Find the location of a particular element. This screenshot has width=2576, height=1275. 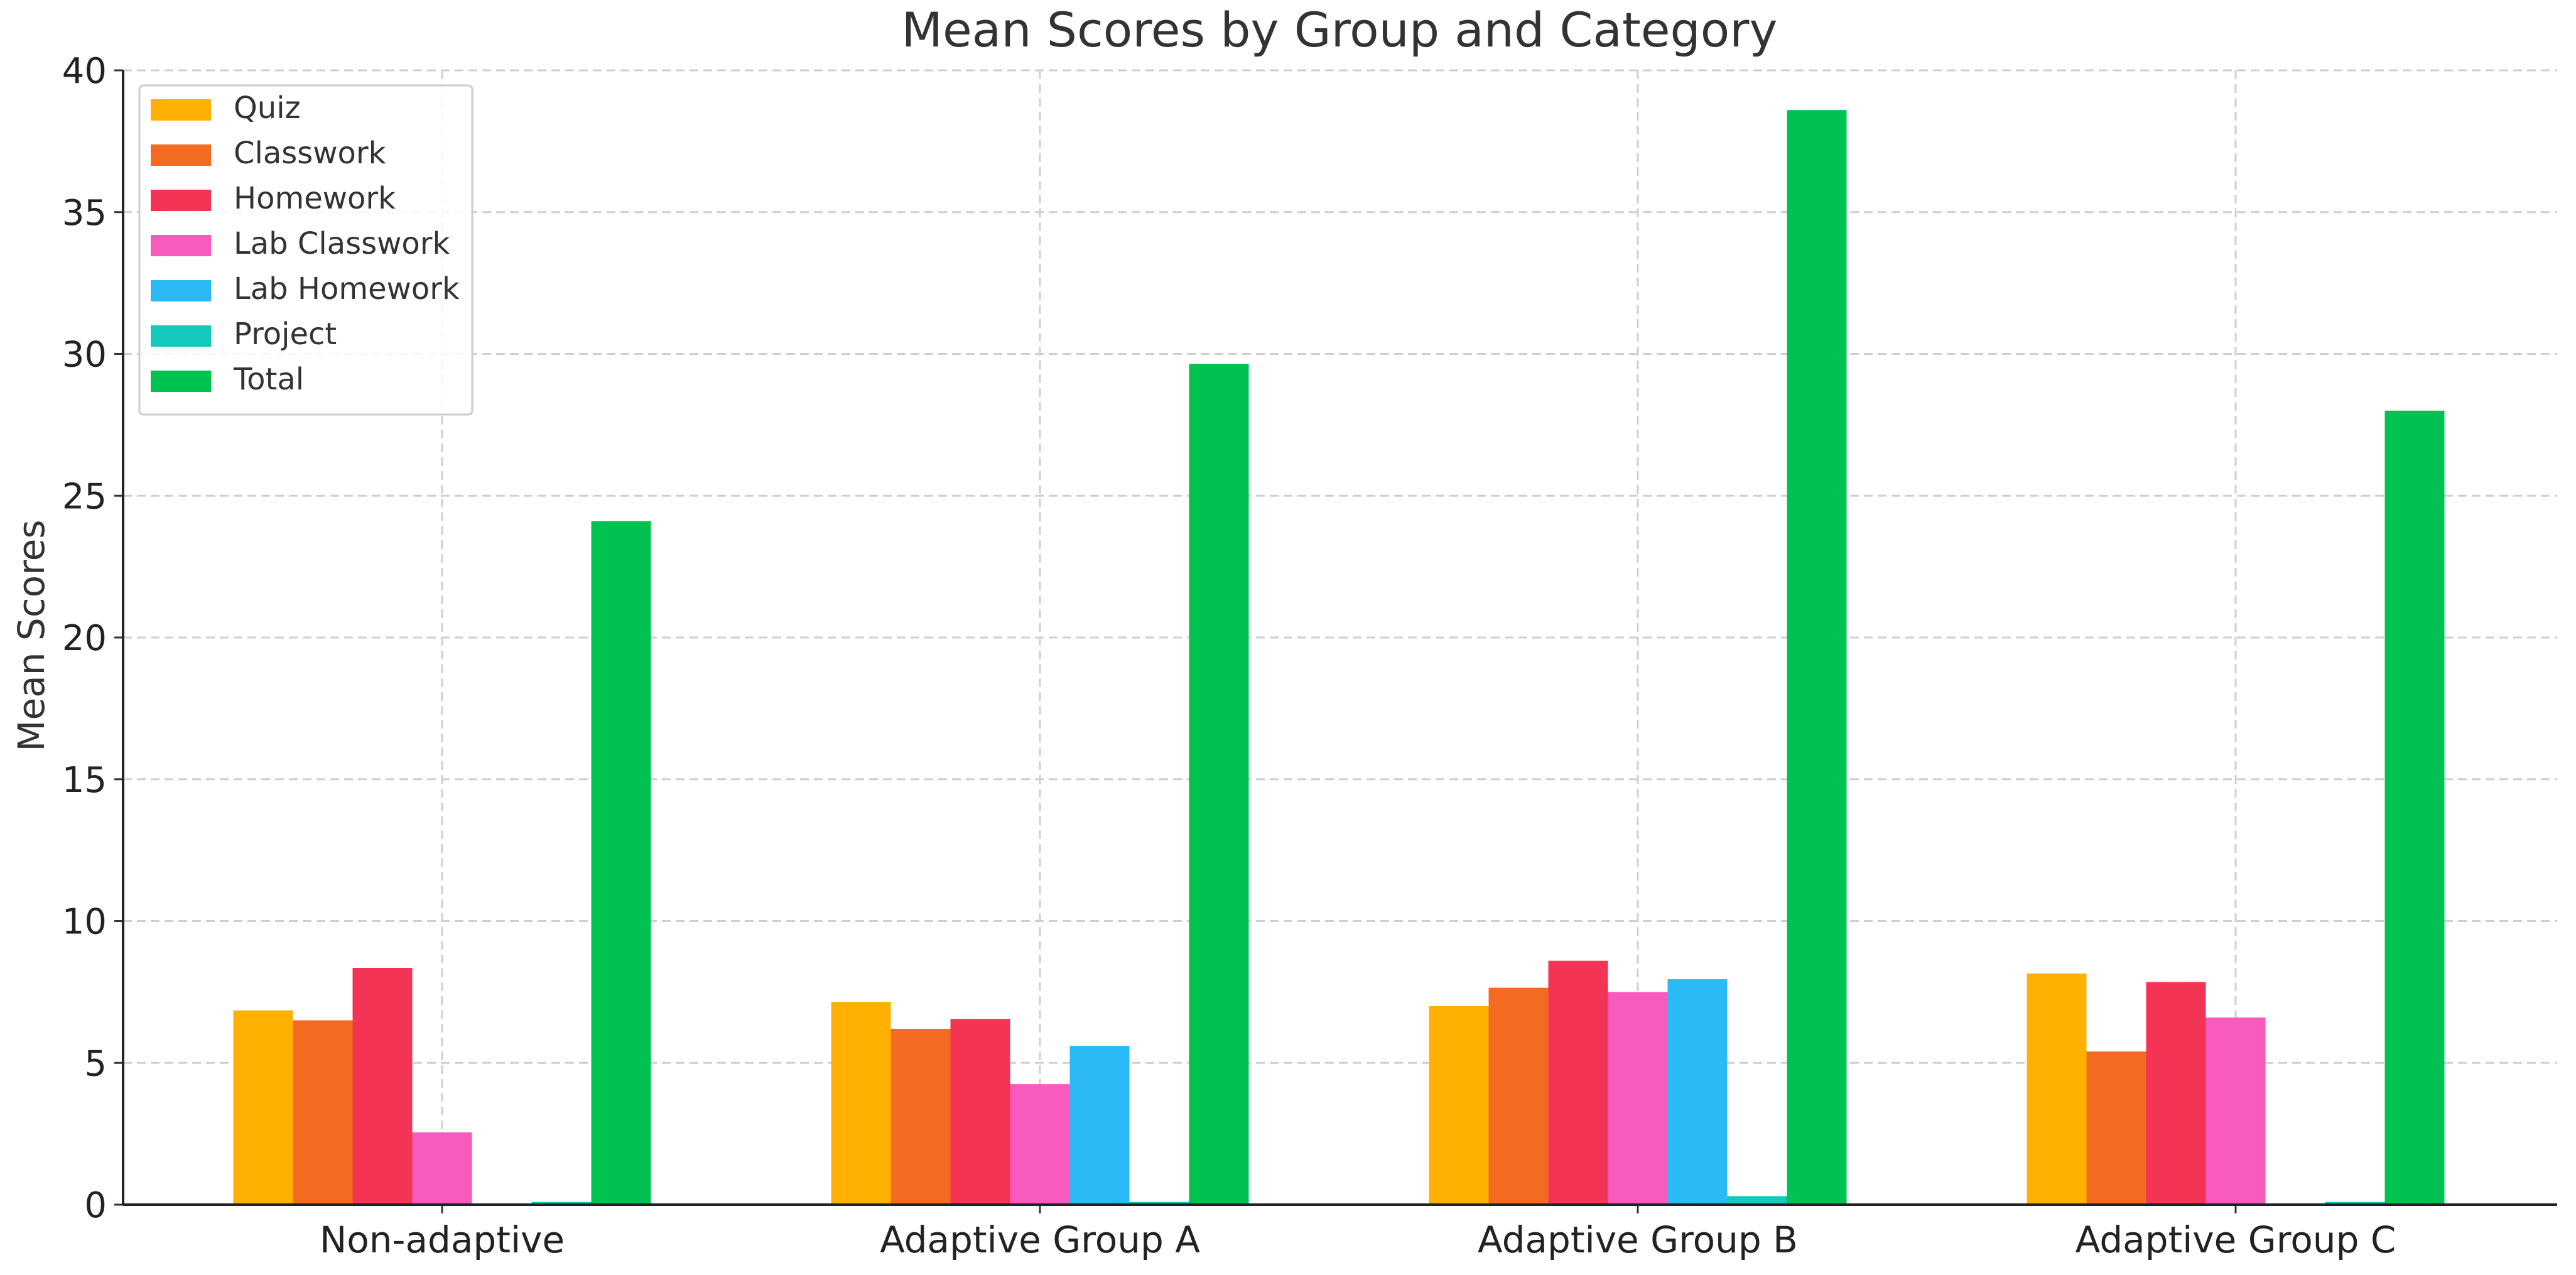

legend-swatch-lab-homework is located at coordinates (181, 290).